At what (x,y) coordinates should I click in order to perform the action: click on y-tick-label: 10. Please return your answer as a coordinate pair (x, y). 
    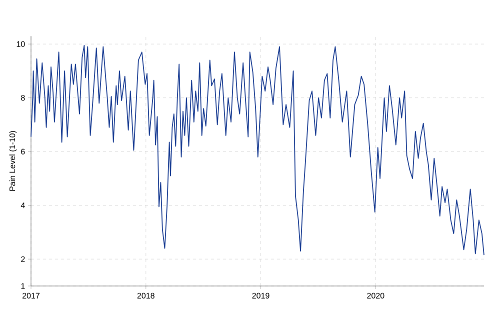
    Looking at the image, I should click on (20, 44).